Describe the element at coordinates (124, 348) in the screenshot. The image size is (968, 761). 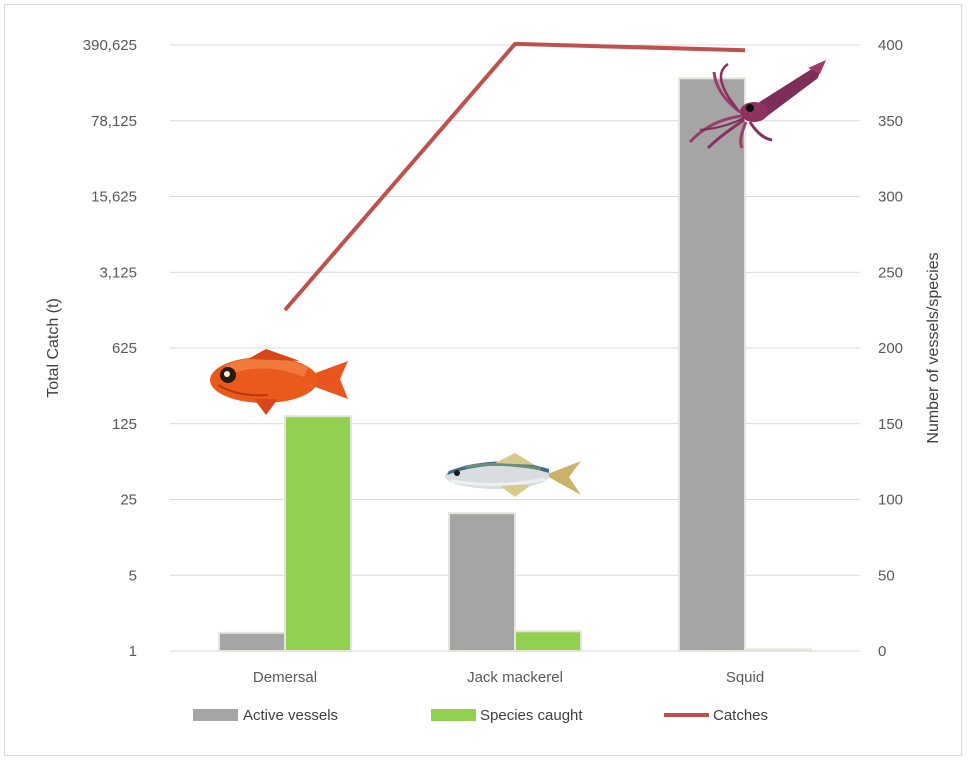
I see `left-tick-label: 625` at that location.